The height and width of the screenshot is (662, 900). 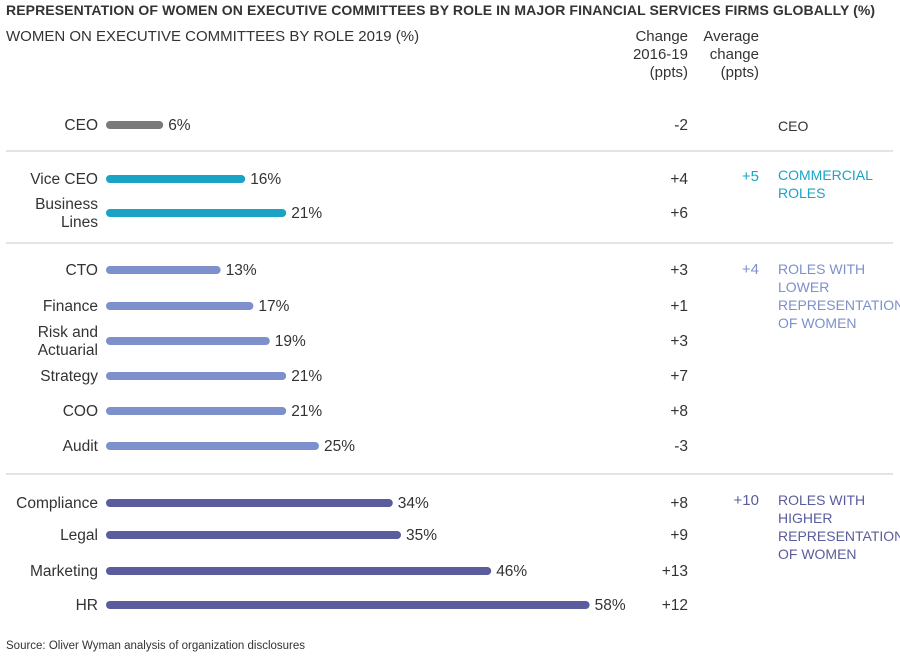 What do you see at coordinates (273, 306) in the screenshot?
I see `value-label: 17%` at bounding box center [273, 306].